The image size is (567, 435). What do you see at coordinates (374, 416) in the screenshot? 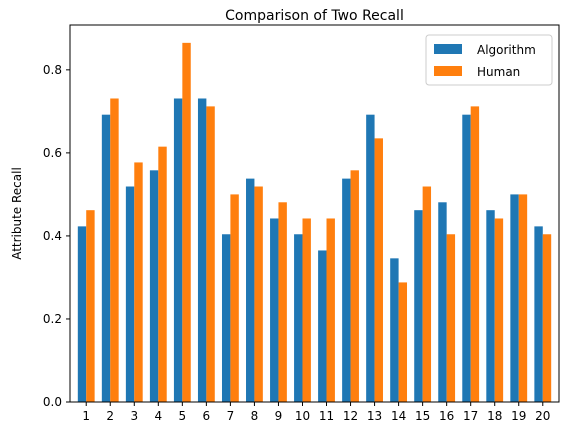
I see `x-tick-label: 13` at bounding box center [374, 416].